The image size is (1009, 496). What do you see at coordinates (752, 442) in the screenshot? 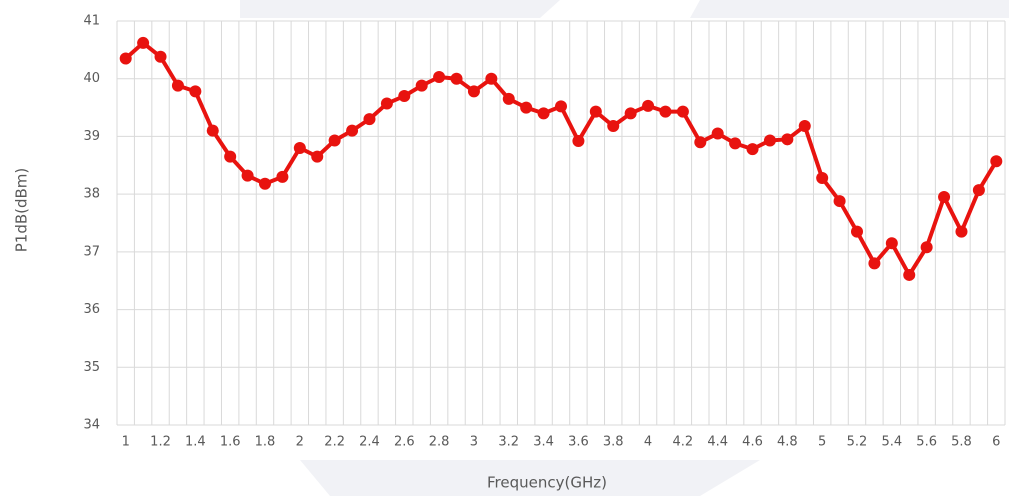
I see `x-tick-label: 4.6` at bounding box center [752, 442].